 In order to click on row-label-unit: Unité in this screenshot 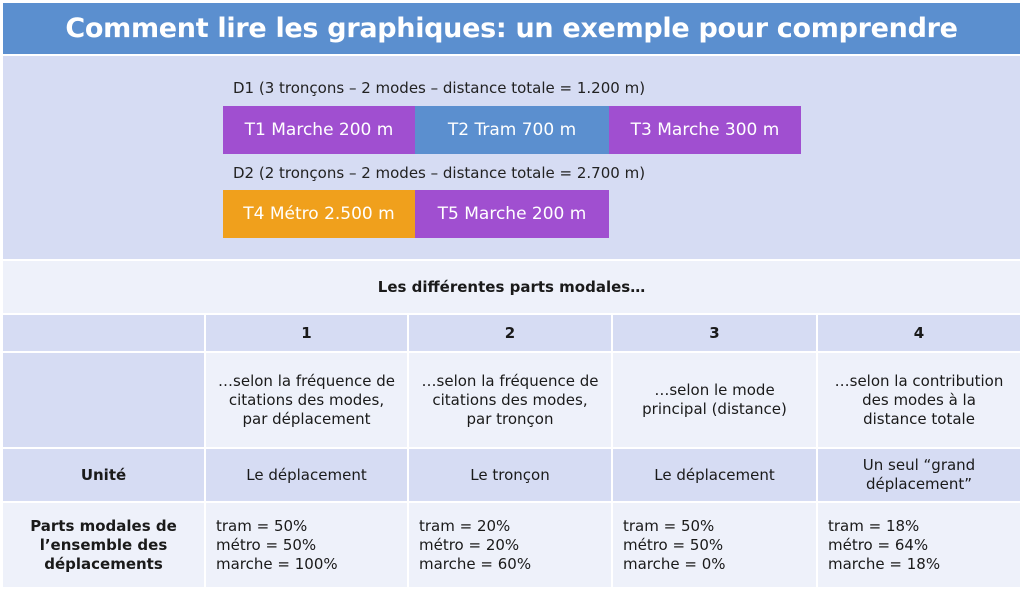, I will do `click(103, 475)`.